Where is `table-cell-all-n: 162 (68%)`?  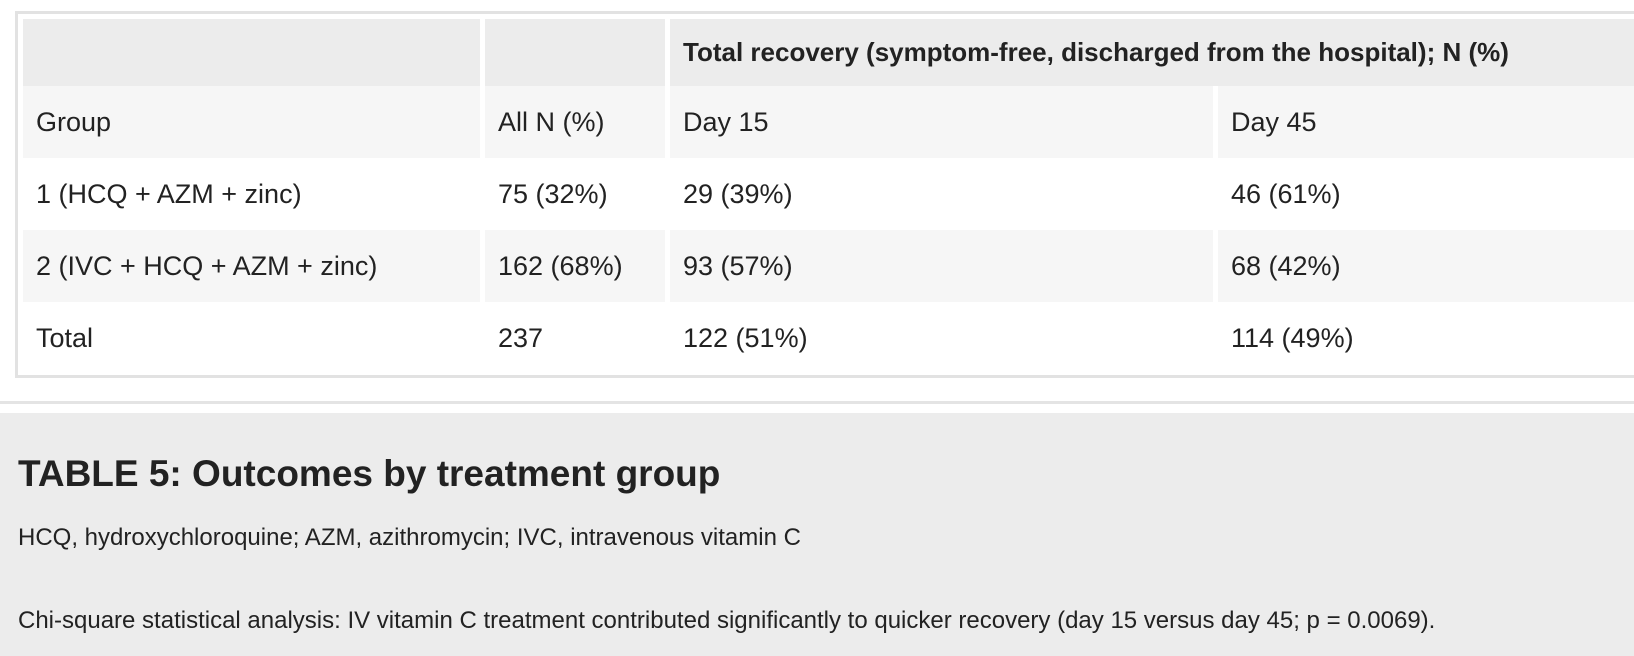
table-cell-all-n: 162 (68%) is located at coordinates (575, 266).